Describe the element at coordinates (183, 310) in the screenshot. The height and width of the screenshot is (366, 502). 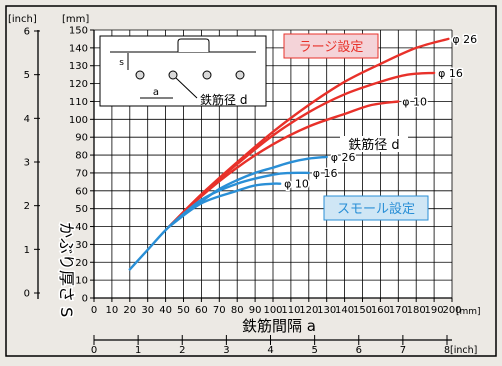
I see `x-tick-label-mm: 50` at that location.